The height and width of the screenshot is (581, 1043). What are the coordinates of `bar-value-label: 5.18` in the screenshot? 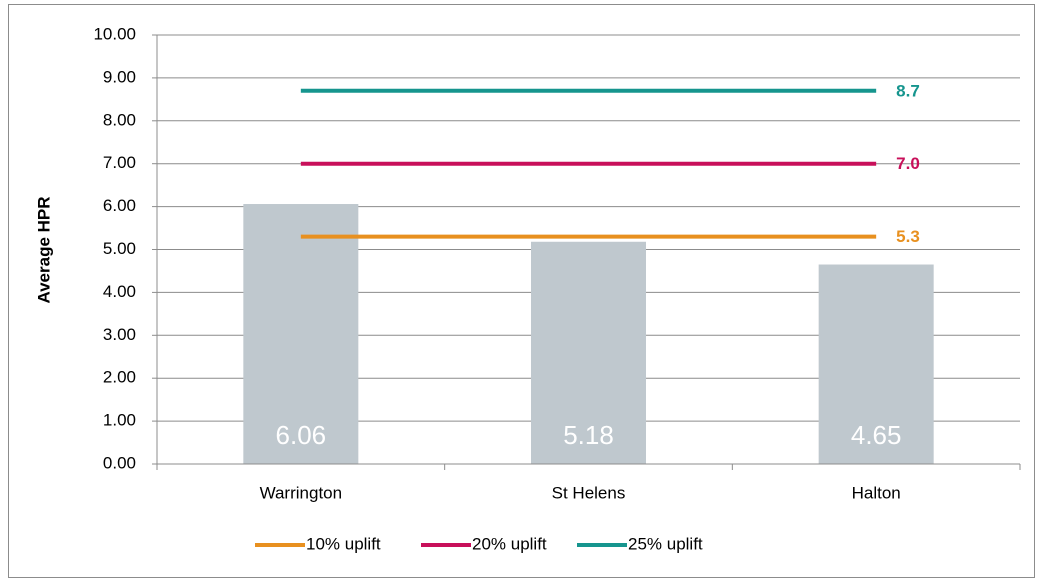 It's located at (588, 435).